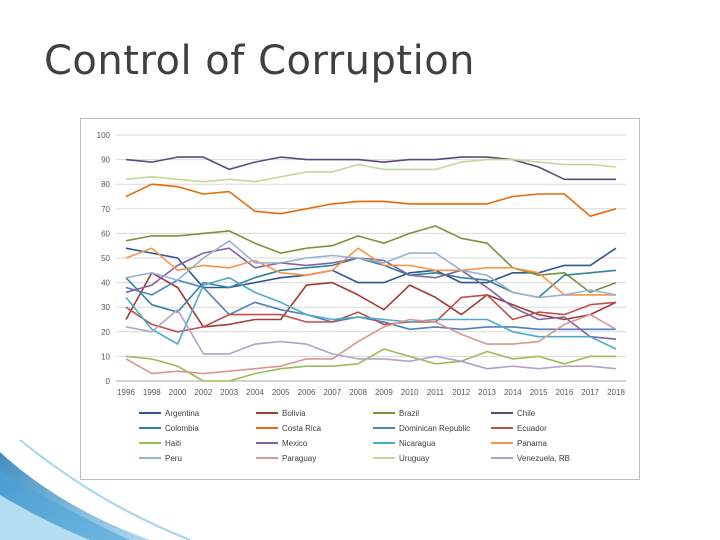 The image size is (720, 540). What do you see at coordinates (358, 392) in the screenshot?
I see `x-tick-label: 2008` at bounding box center [358, 392].